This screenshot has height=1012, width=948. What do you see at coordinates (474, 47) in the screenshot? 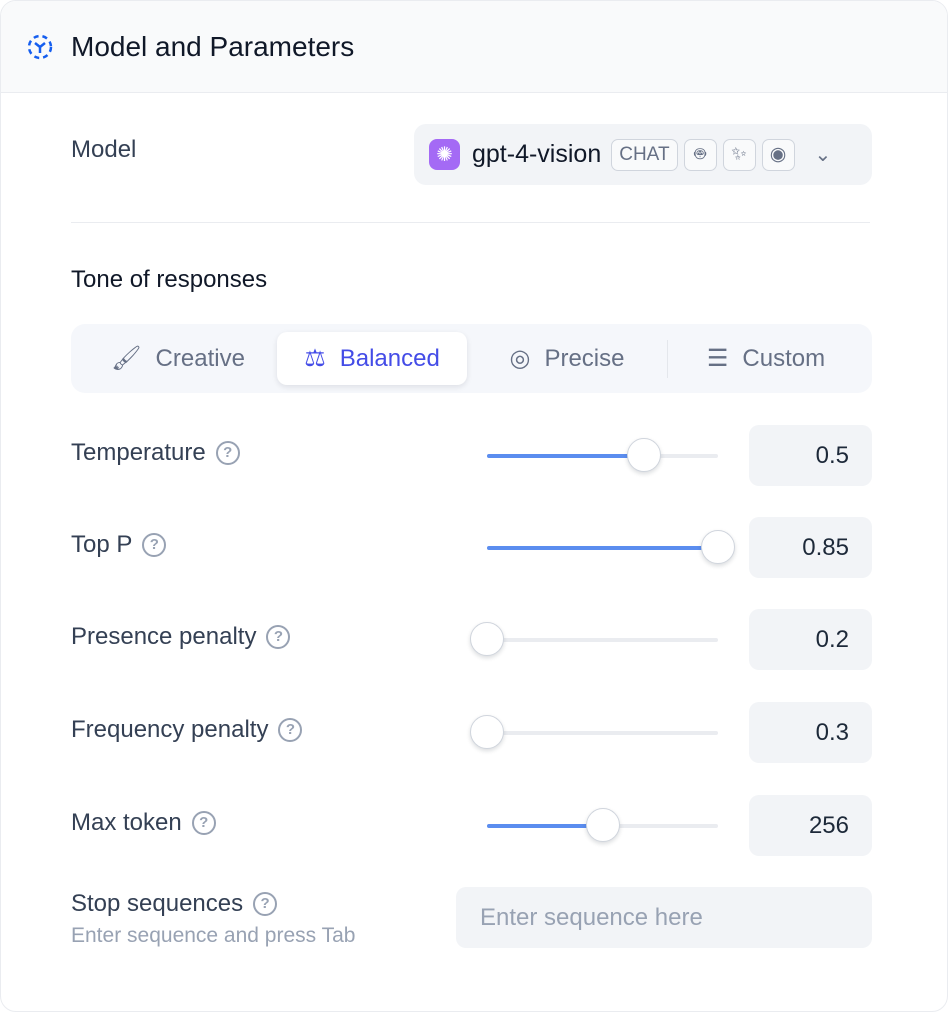
I see `panel-header: Model and Parameters` at bounding box center [474, 47].